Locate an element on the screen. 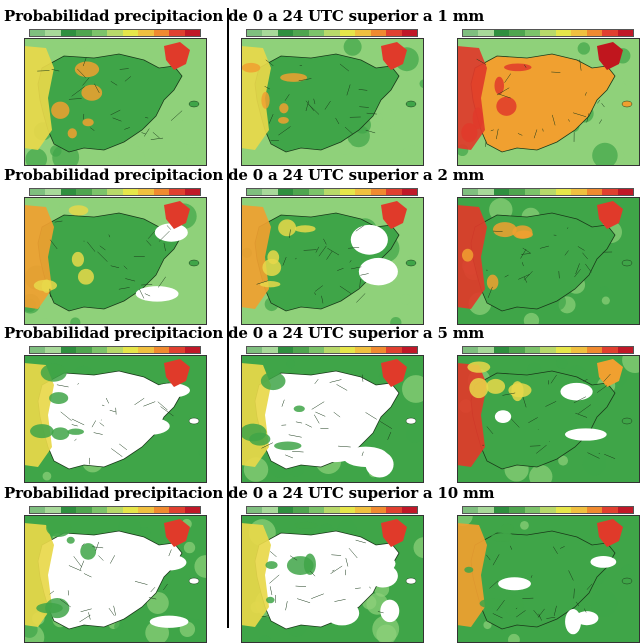 Image resolution: width=643 pixels, height=643 pixels. column-divider is located at coordinates (228, 318).